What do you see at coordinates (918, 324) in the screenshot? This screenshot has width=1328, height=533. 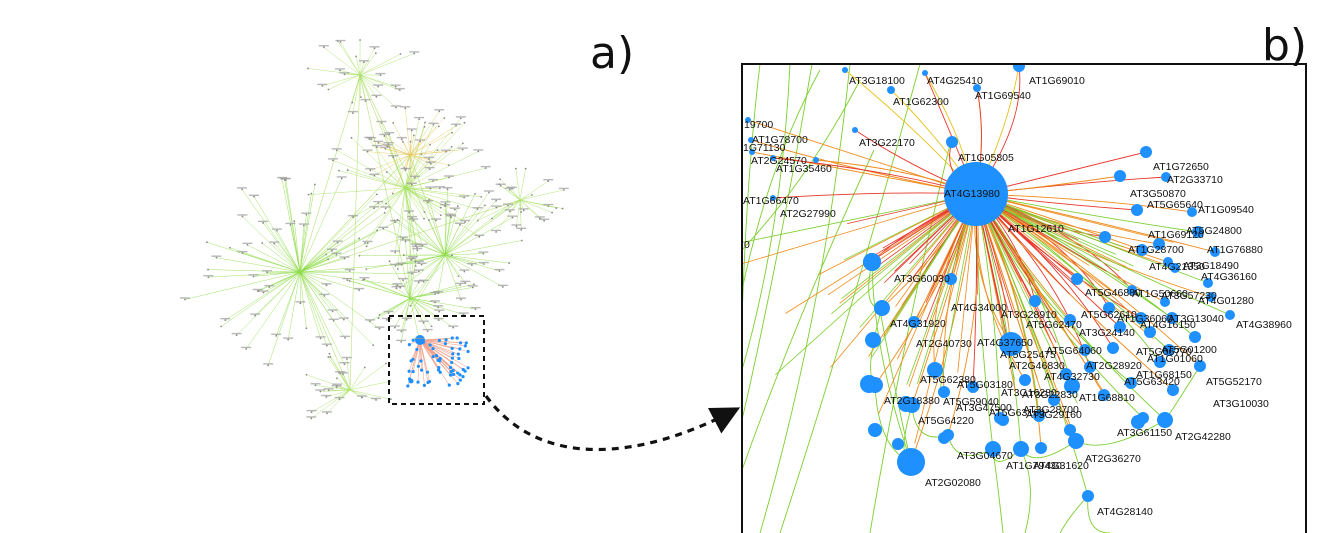 I see `node-label: AT4G31920` at bounding box center [918, 324].